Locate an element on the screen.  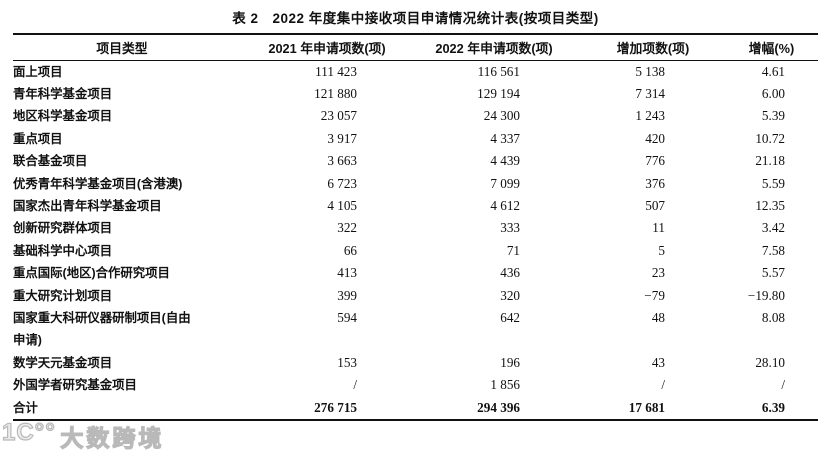
row-value: 376 is located at coordinates (655, 183).